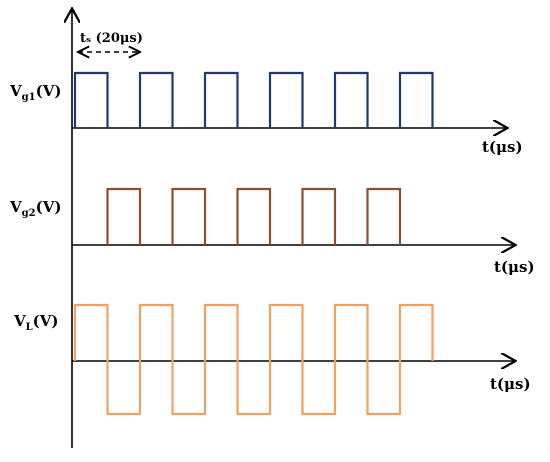 This screenshot has width=550, height=462. I want to click on vg2-label: Vg2(V), so click(35, 208).